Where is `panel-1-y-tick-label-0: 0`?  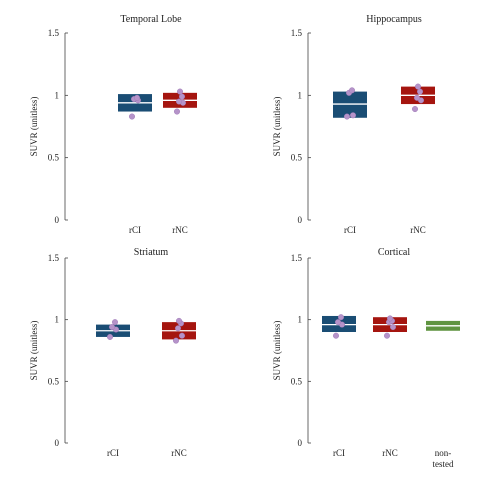 panel-1-y-tick-label-0: 0 is located at coordinates (57, 220).